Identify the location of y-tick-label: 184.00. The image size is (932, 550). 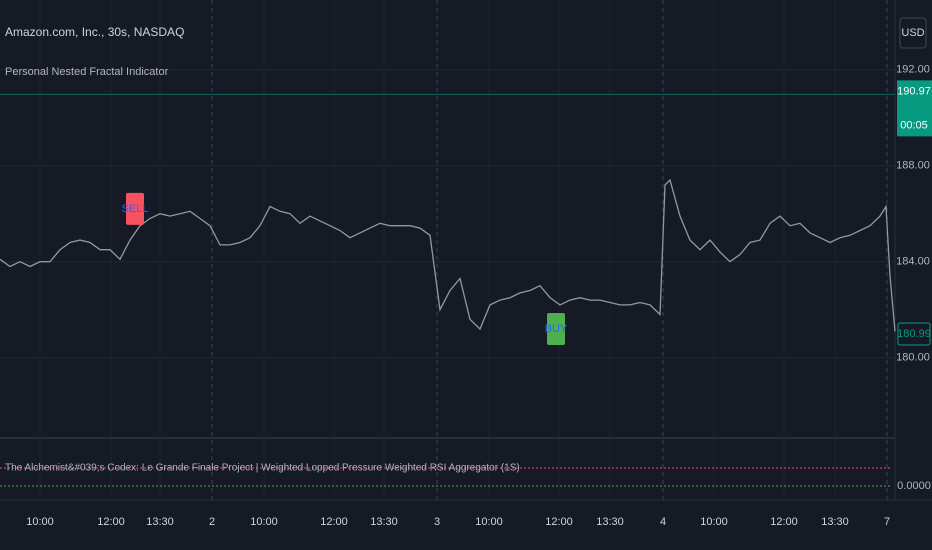
(913, 262).